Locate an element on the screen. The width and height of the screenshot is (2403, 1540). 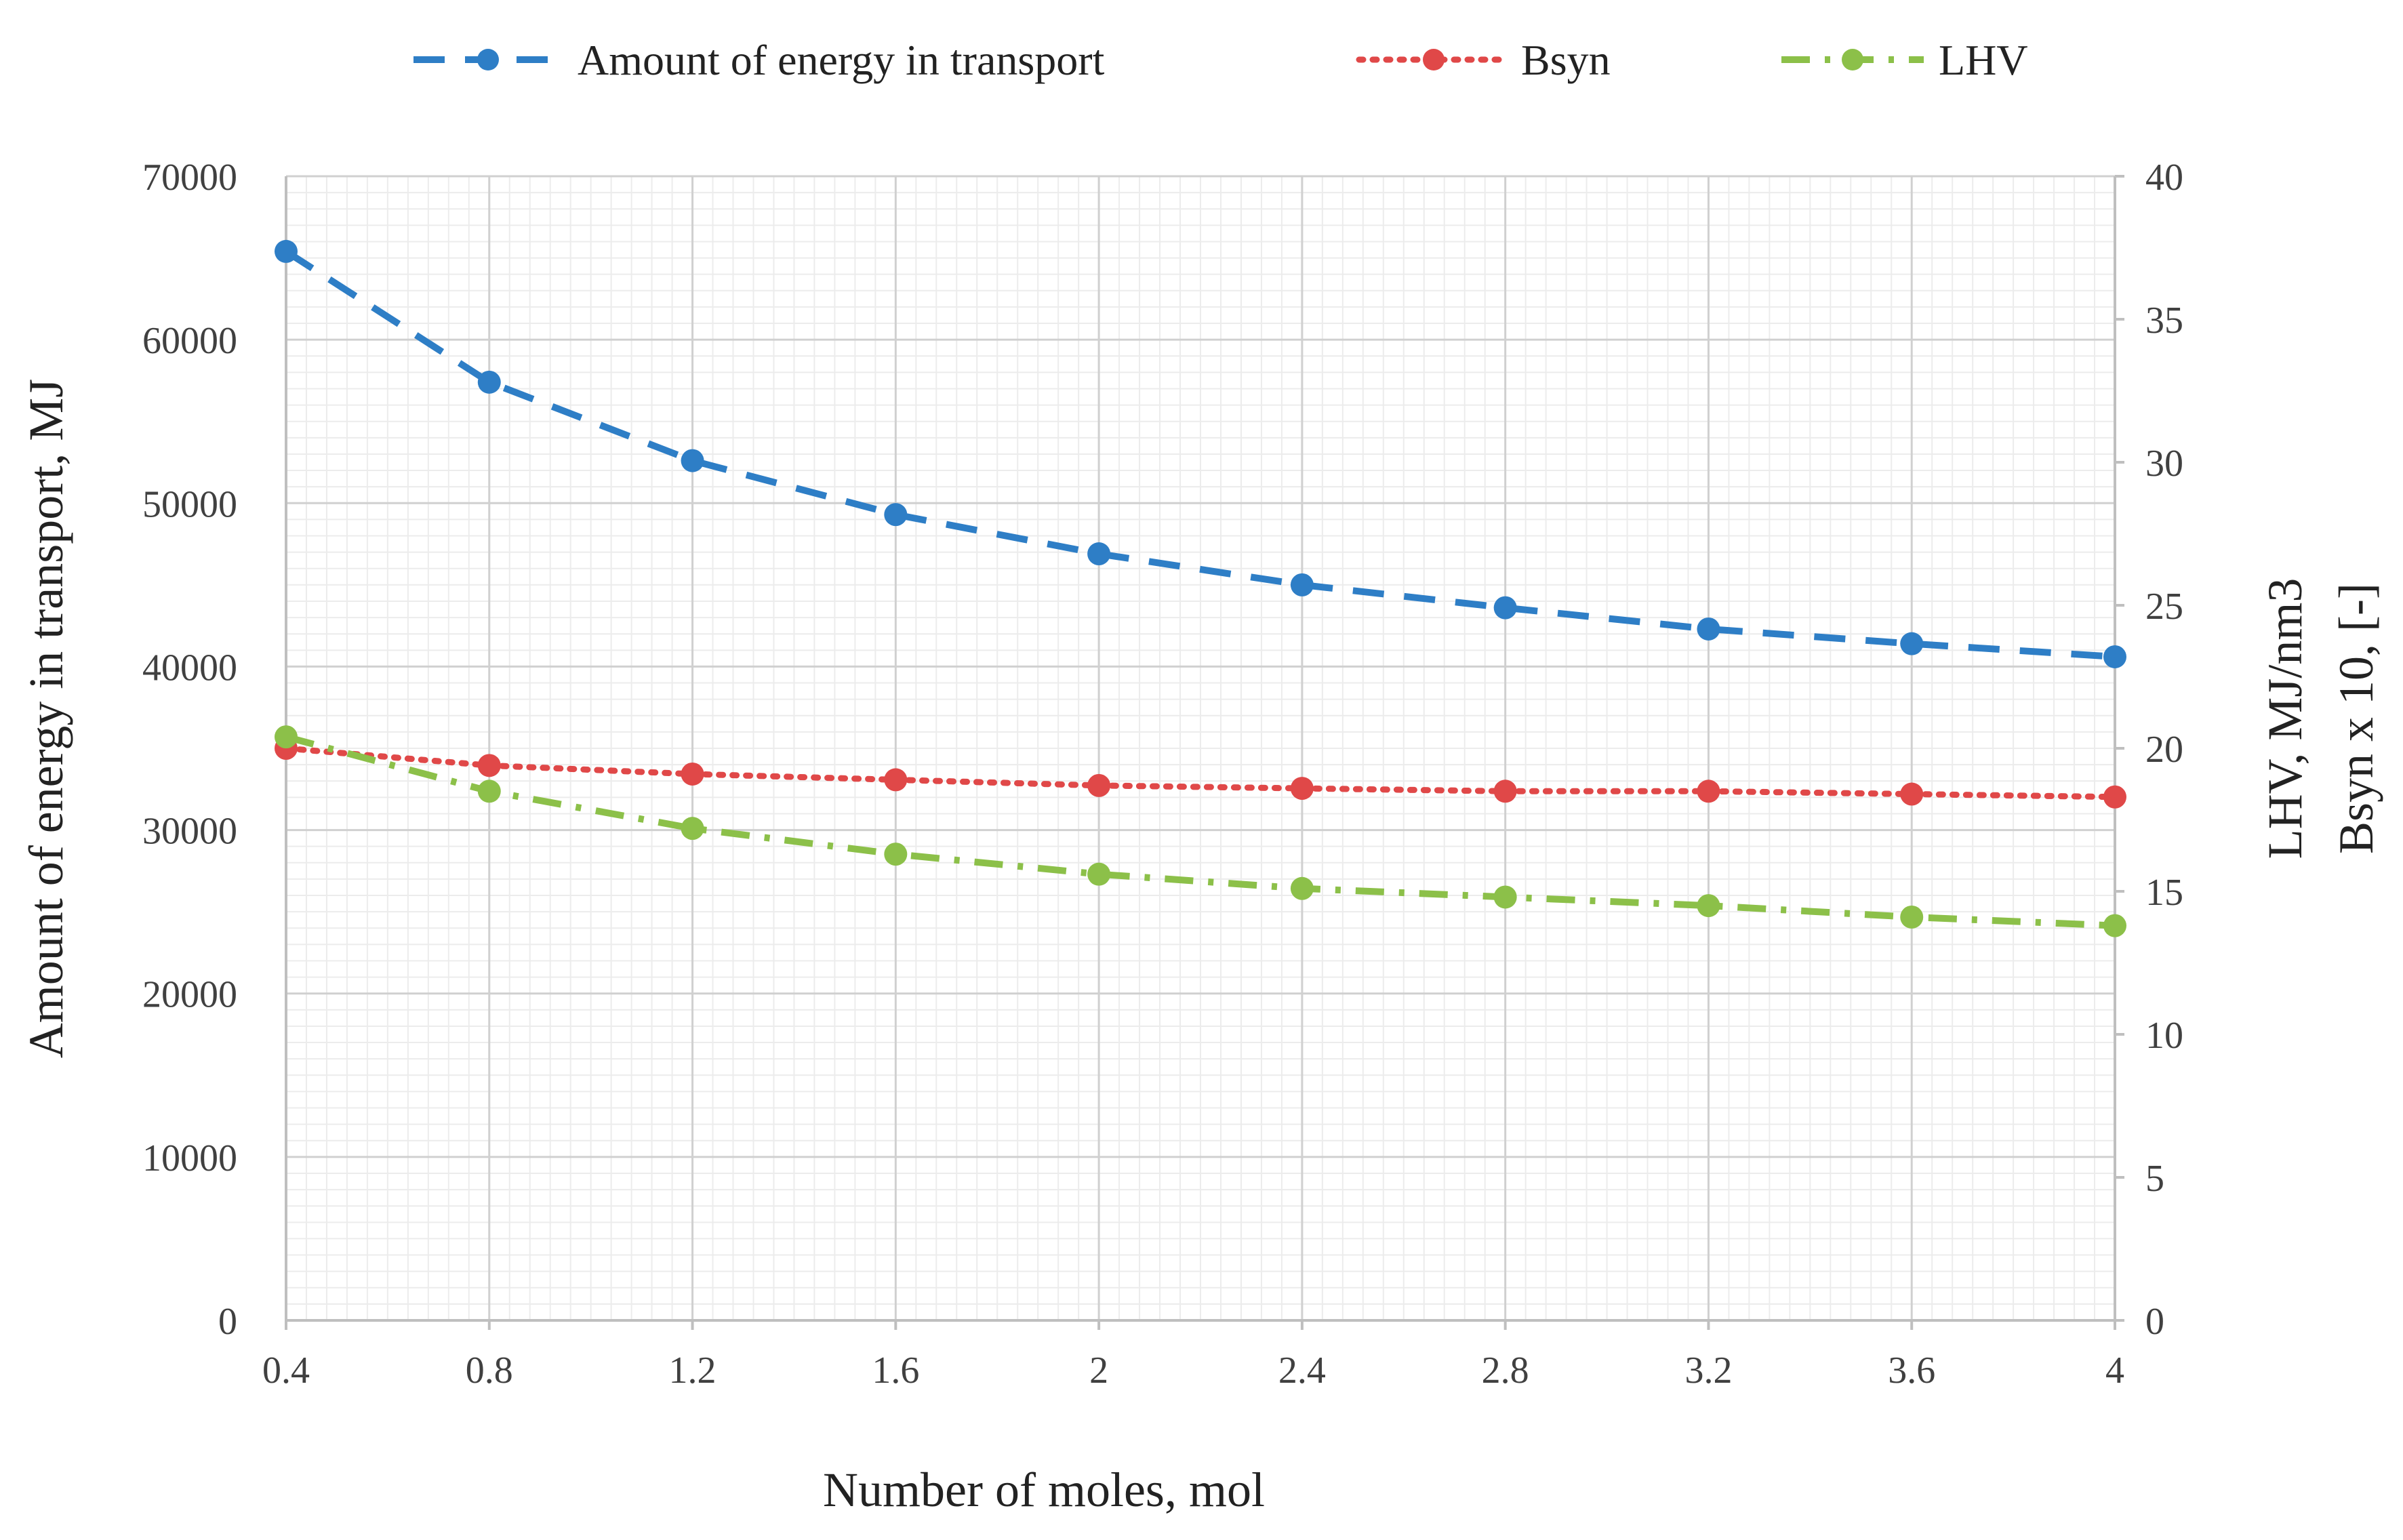
x-tick-label: 0.4 is located at coordinates (286, 1371).